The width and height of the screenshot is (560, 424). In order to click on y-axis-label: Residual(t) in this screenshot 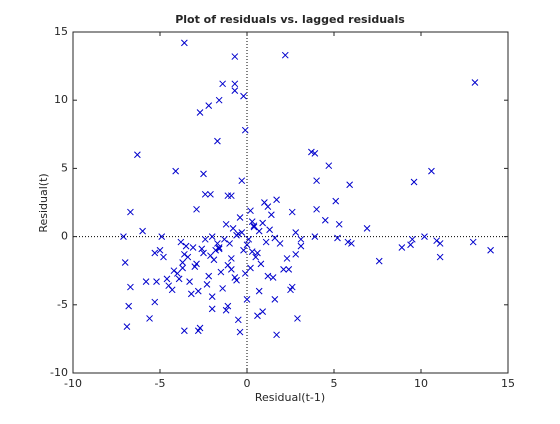, I will do `click(43, 202)`.